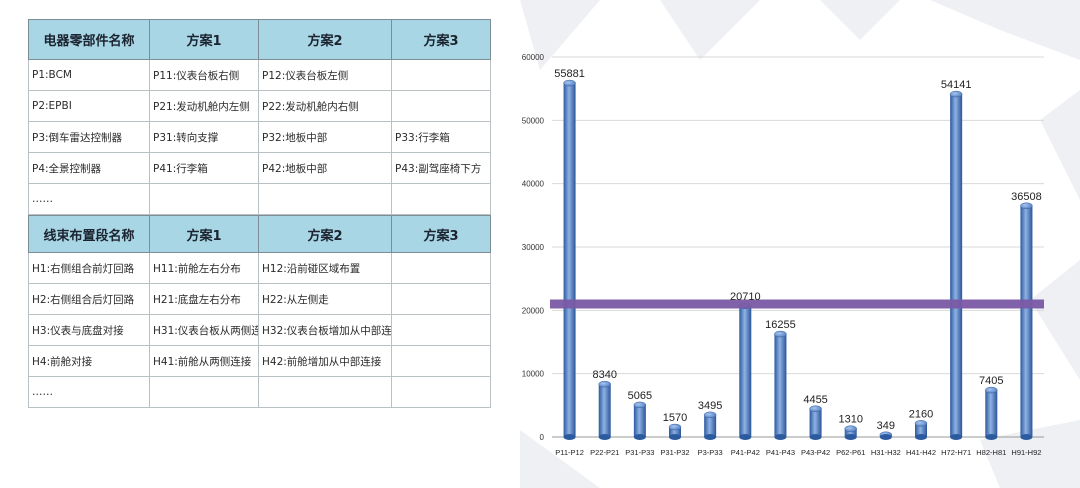  I want to click on header-harness-name: 线束布置段名称, so click(89, 234).